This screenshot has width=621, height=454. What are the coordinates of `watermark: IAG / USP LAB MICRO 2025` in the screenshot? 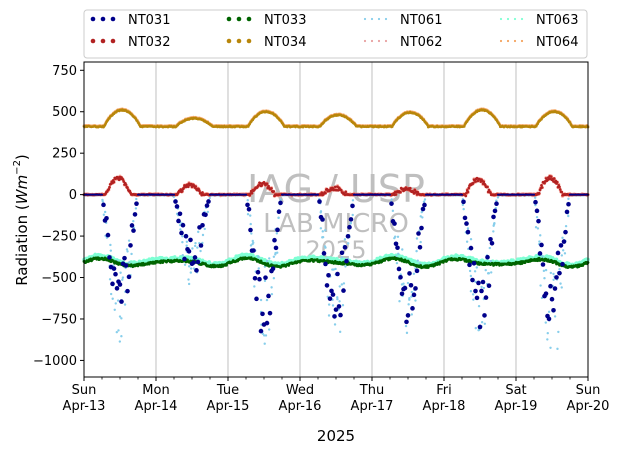 It's located at (336, 215).